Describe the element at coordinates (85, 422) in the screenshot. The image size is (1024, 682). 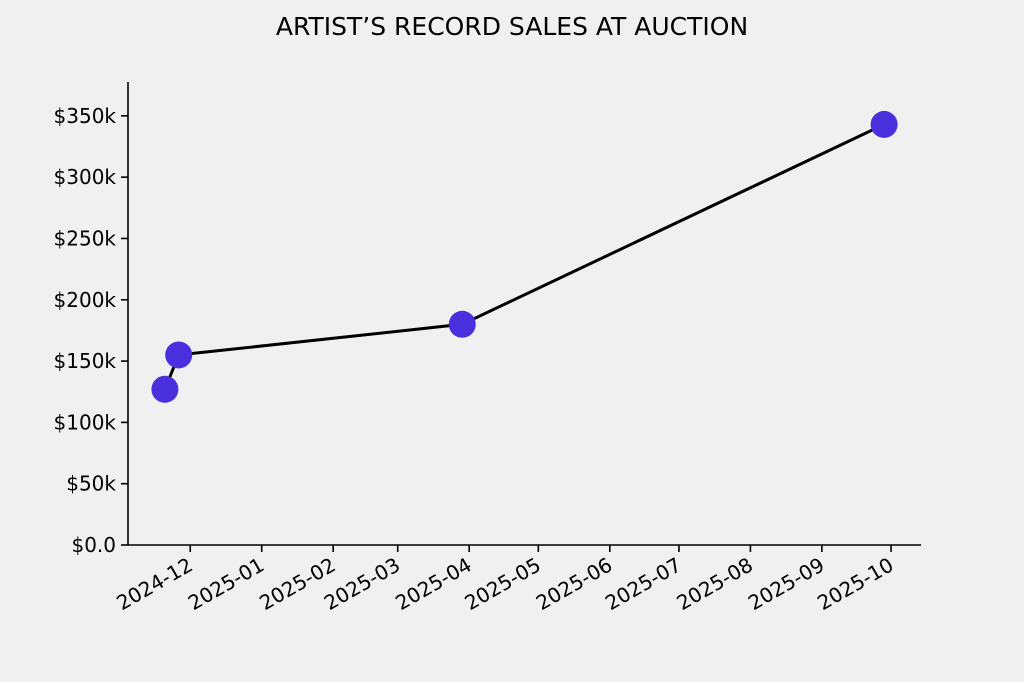
I see `y-tick-label: $100k` at that location.